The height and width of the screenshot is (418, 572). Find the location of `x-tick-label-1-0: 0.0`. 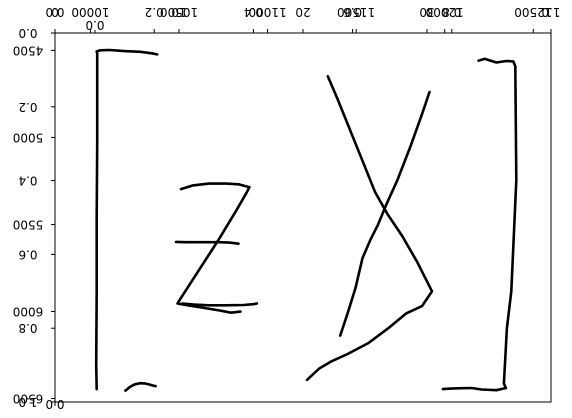

x-tick-label-1-0: 0.0 is located at coordinates (54, 12).